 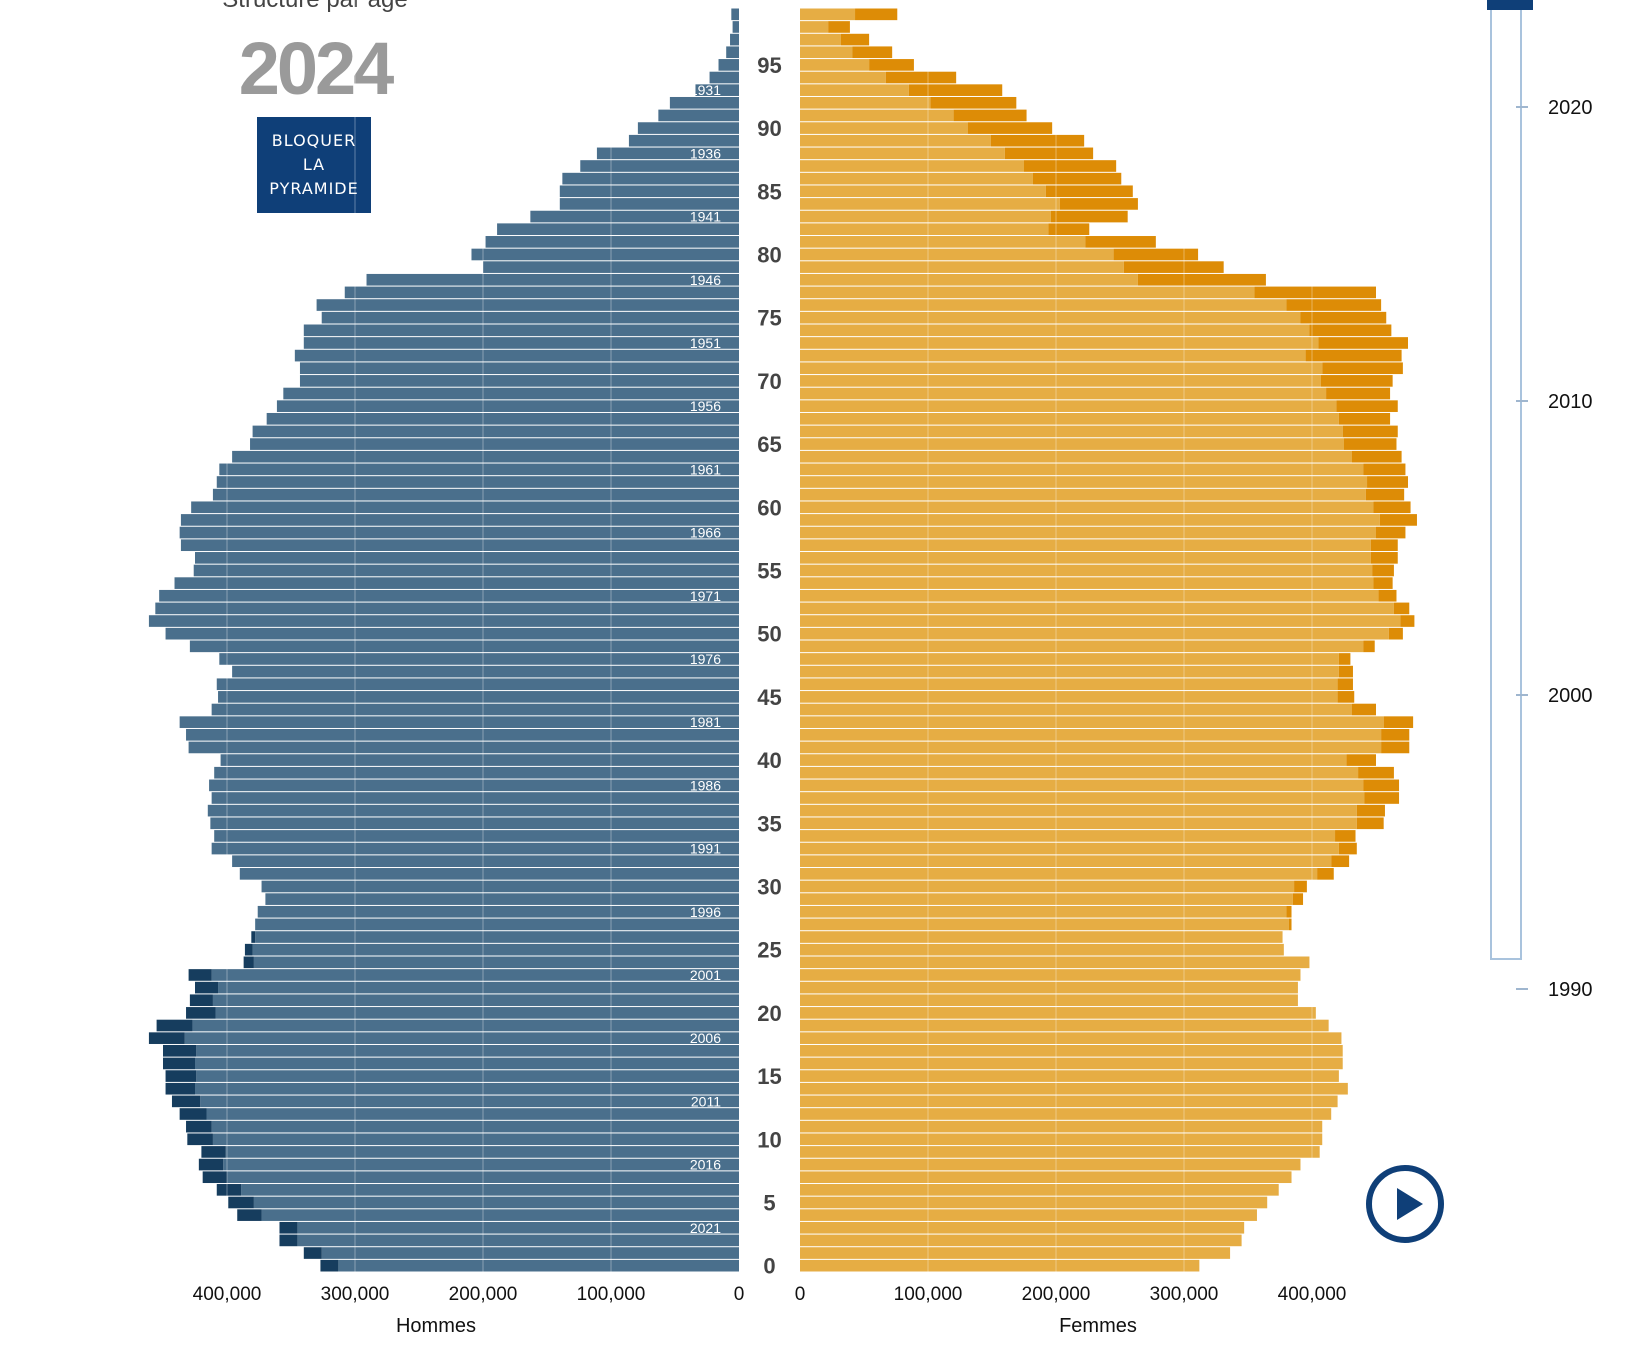 What do you see at coordinates (769, 444) in the screenshot?
I see `age-label: 65` at bounding box center [769, 444].